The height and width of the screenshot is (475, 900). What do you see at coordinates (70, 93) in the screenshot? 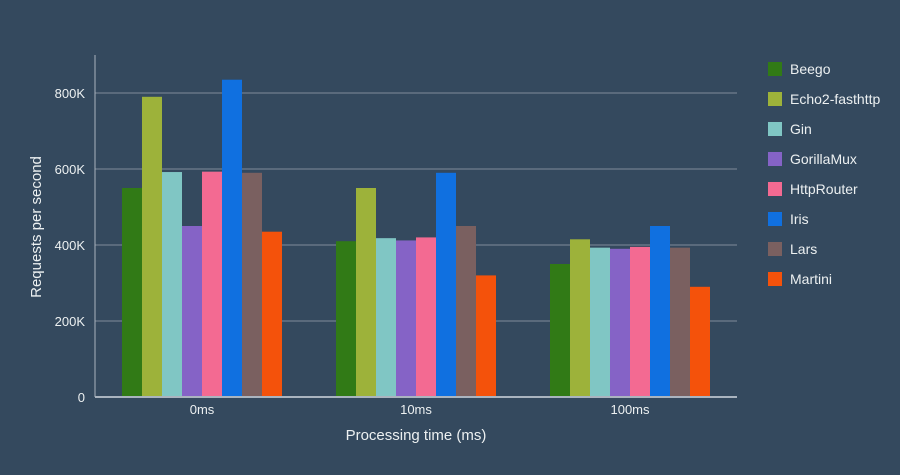
I see `y-tick-label: 800K` at bounding box center [70, 93].